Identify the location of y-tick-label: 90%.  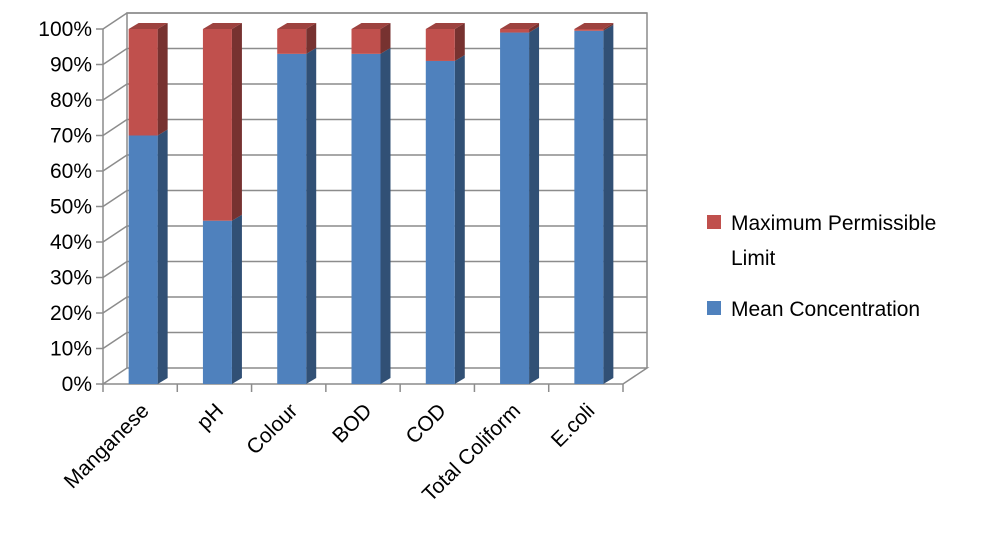
(71, 65).